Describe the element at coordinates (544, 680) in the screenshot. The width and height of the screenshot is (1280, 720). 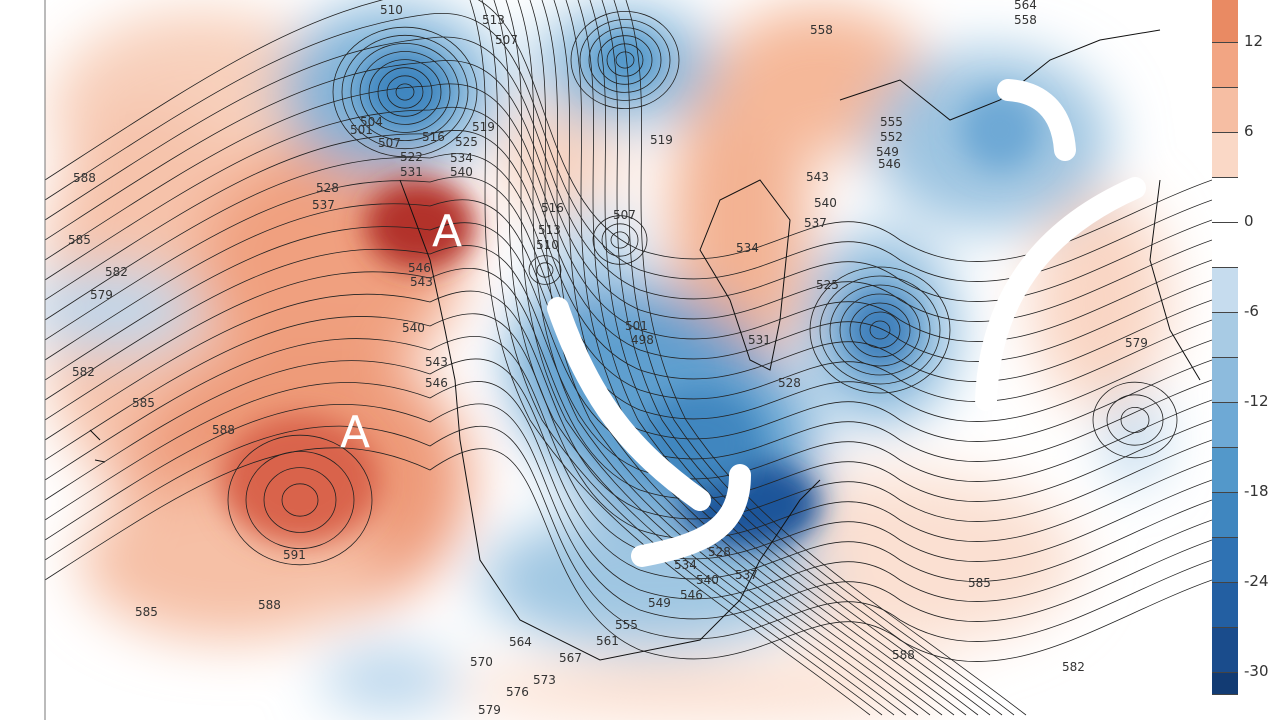
I see `contour-label: 573` at that location.